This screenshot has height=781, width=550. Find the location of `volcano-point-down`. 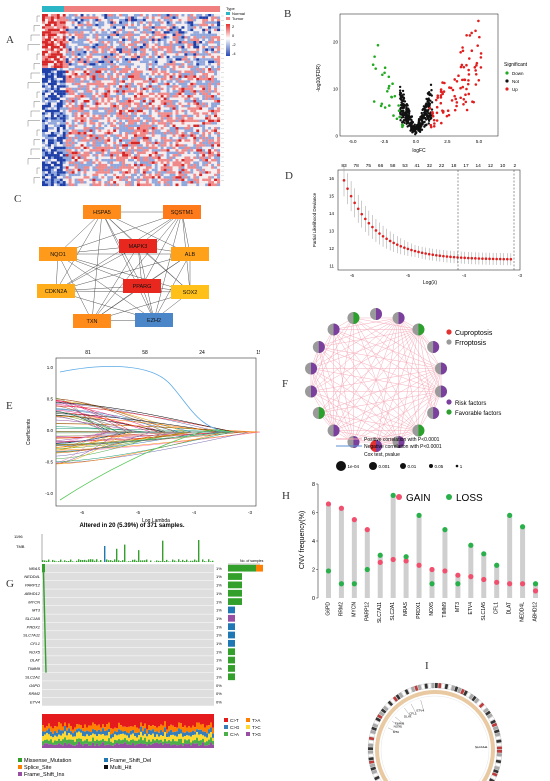

volcano-point-down is located at coordinates (393, 115).